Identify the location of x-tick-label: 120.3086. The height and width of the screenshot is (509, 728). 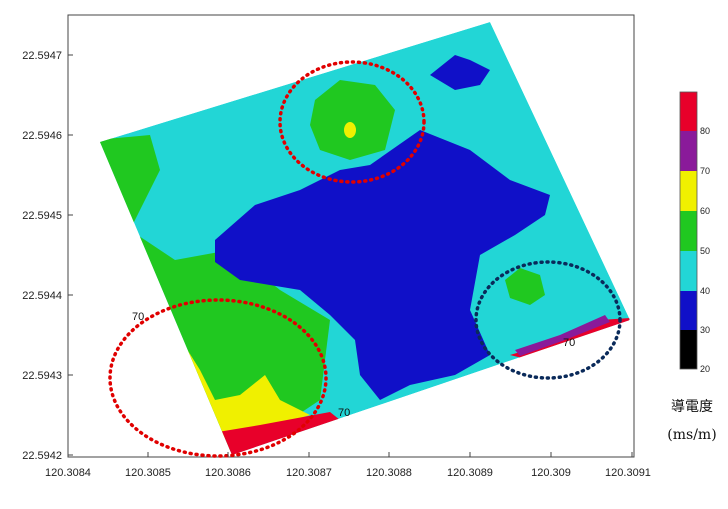
(228, 473).